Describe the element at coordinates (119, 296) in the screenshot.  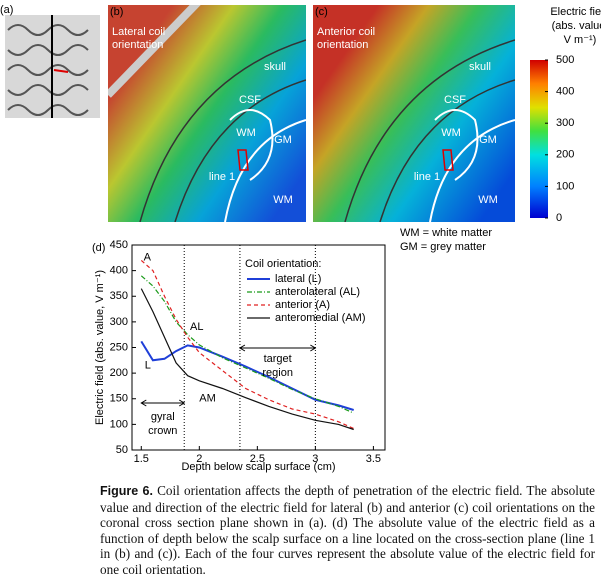
I see `y-tick-label: 350` at that location.